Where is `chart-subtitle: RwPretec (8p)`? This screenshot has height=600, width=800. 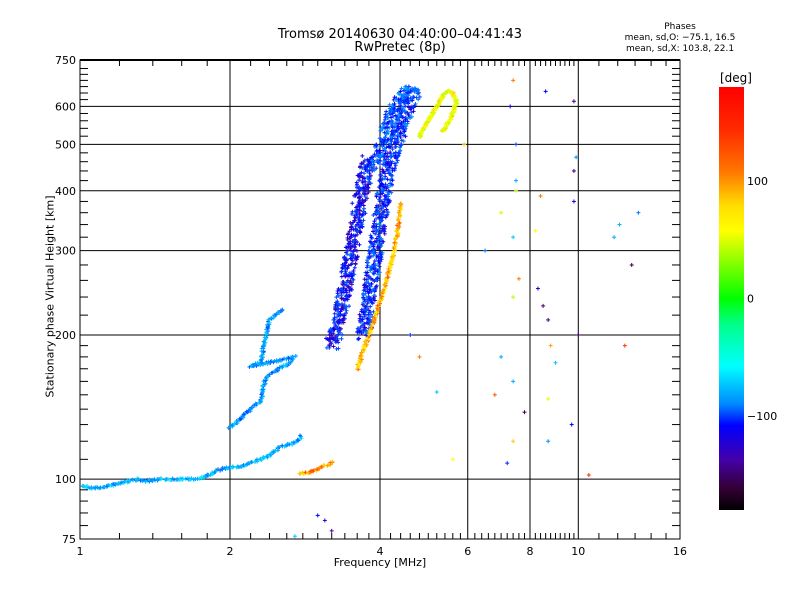
chart-subtitle: RwPretec (8p) is located at coordinates (400, 47).